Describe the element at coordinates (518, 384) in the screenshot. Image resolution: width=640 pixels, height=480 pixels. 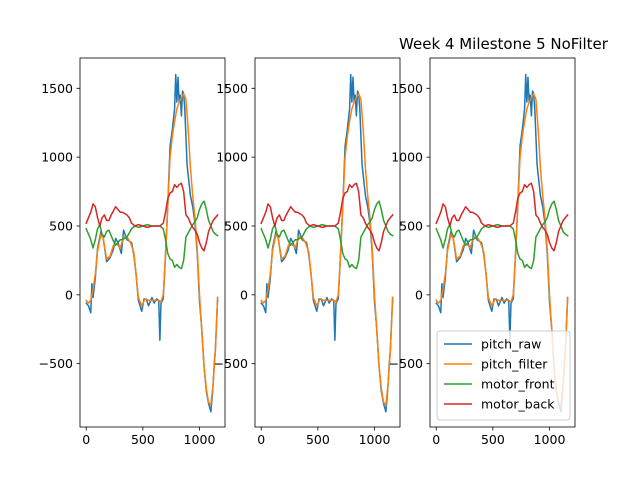
I see `legend-label: motor_front` at that location.